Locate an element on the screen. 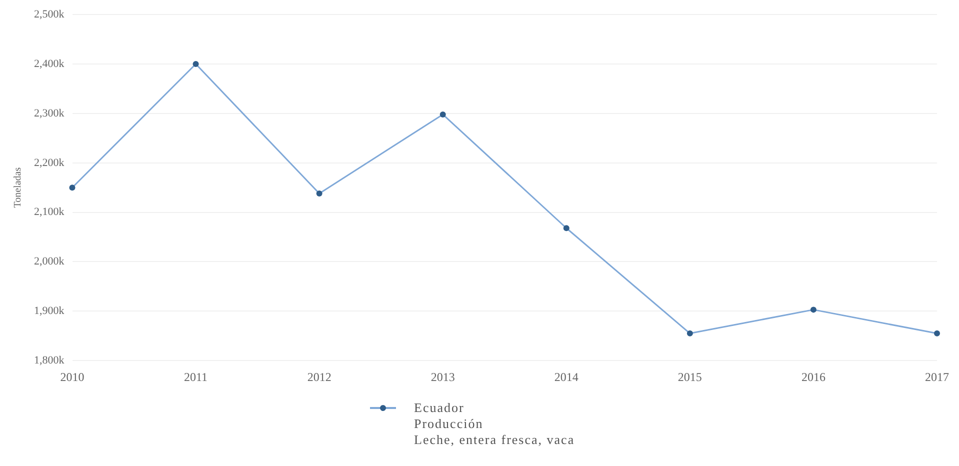  x-tick-label: 2015 is located at coordinates (690, 377).